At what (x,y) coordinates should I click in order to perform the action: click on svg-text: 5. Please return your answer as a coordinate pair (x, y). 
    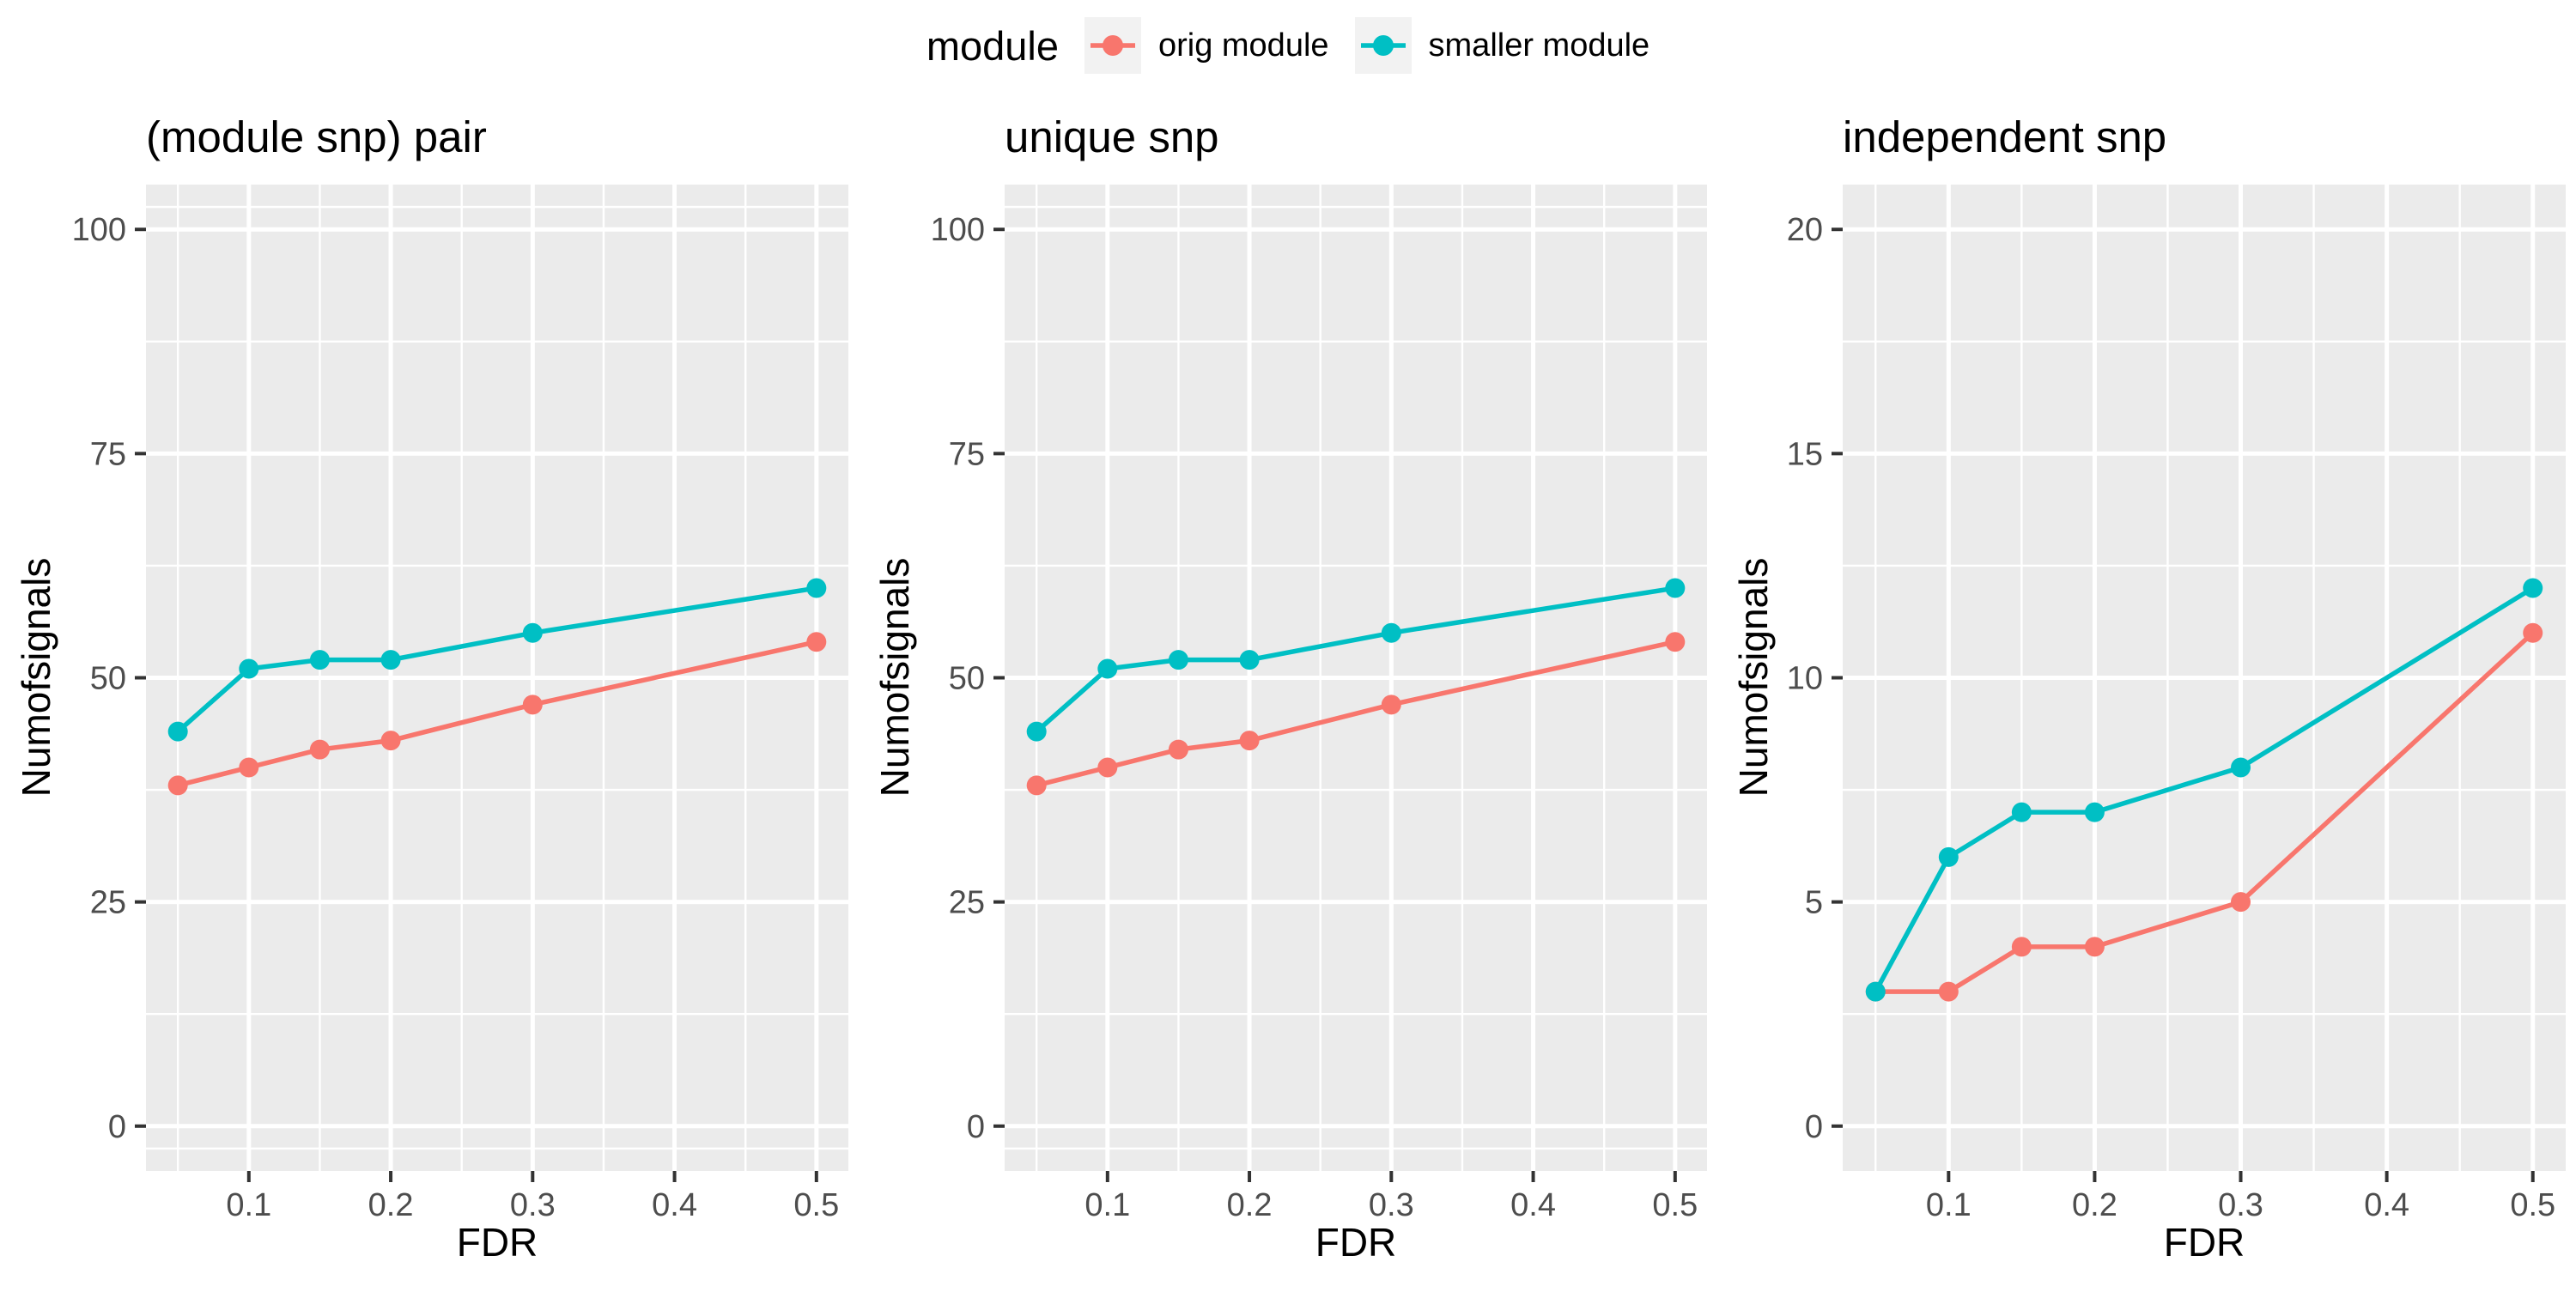
    Looking at the image, I should click on (1814, 903).